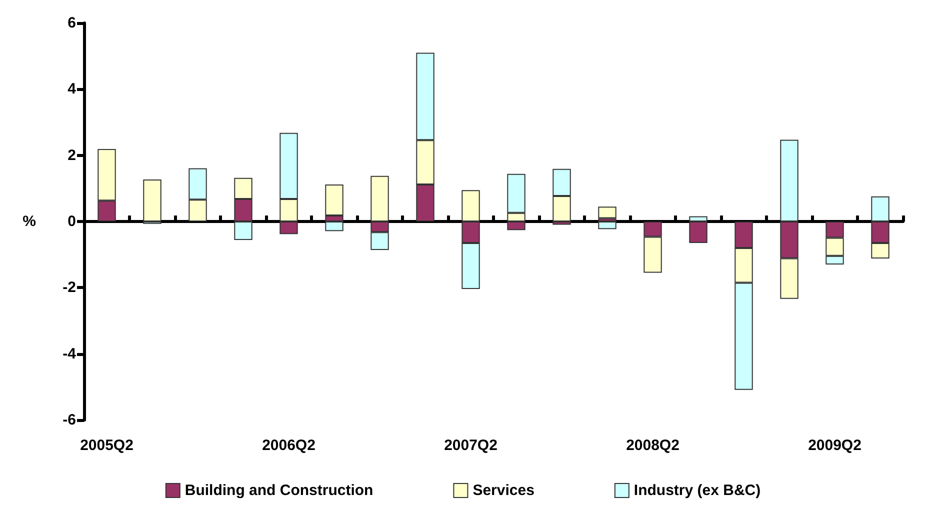  Describe the element at coordinates (289, 445) in the screenshot. I see `x-tick-label: 2006Q2` at that location.